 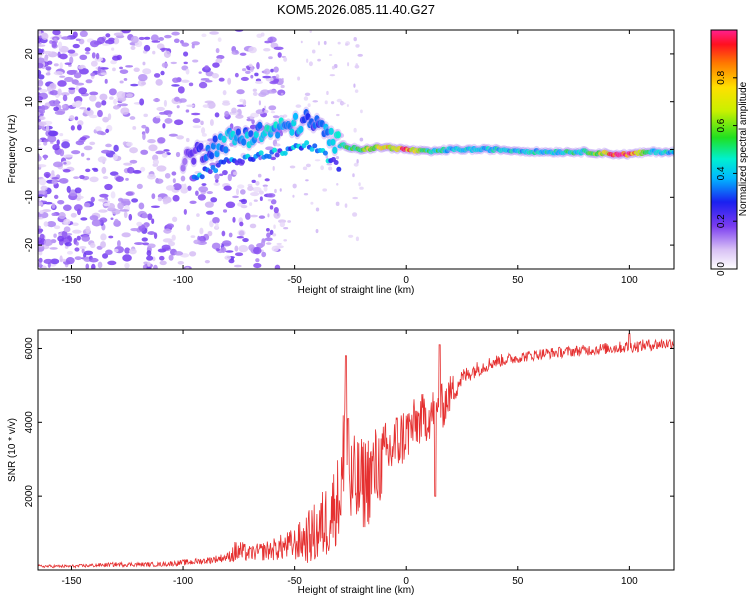 What do you see at coordinates (29, 348) in the screenshot?
I see `snr-y-tick-label: 6000` at bounding box center [29, 348].